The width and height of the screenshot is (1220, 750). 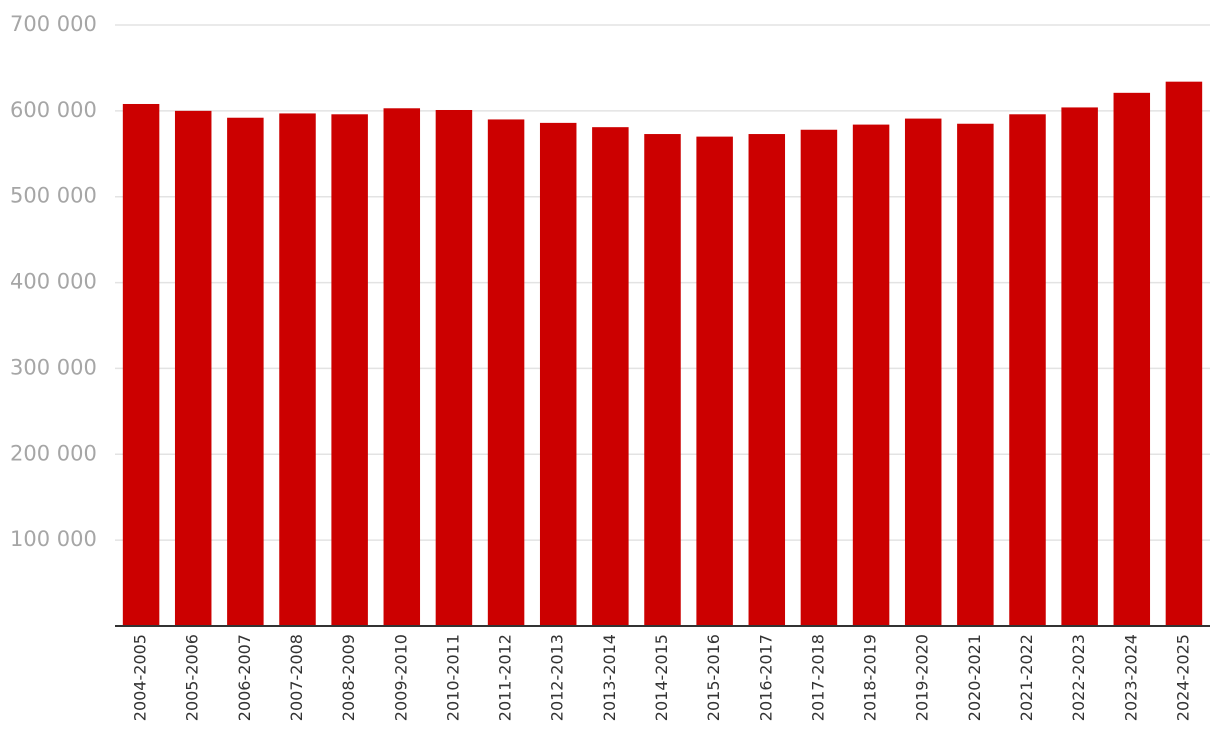 I want to click on y-tick-label: 500 000, so click(x=53, y=196).